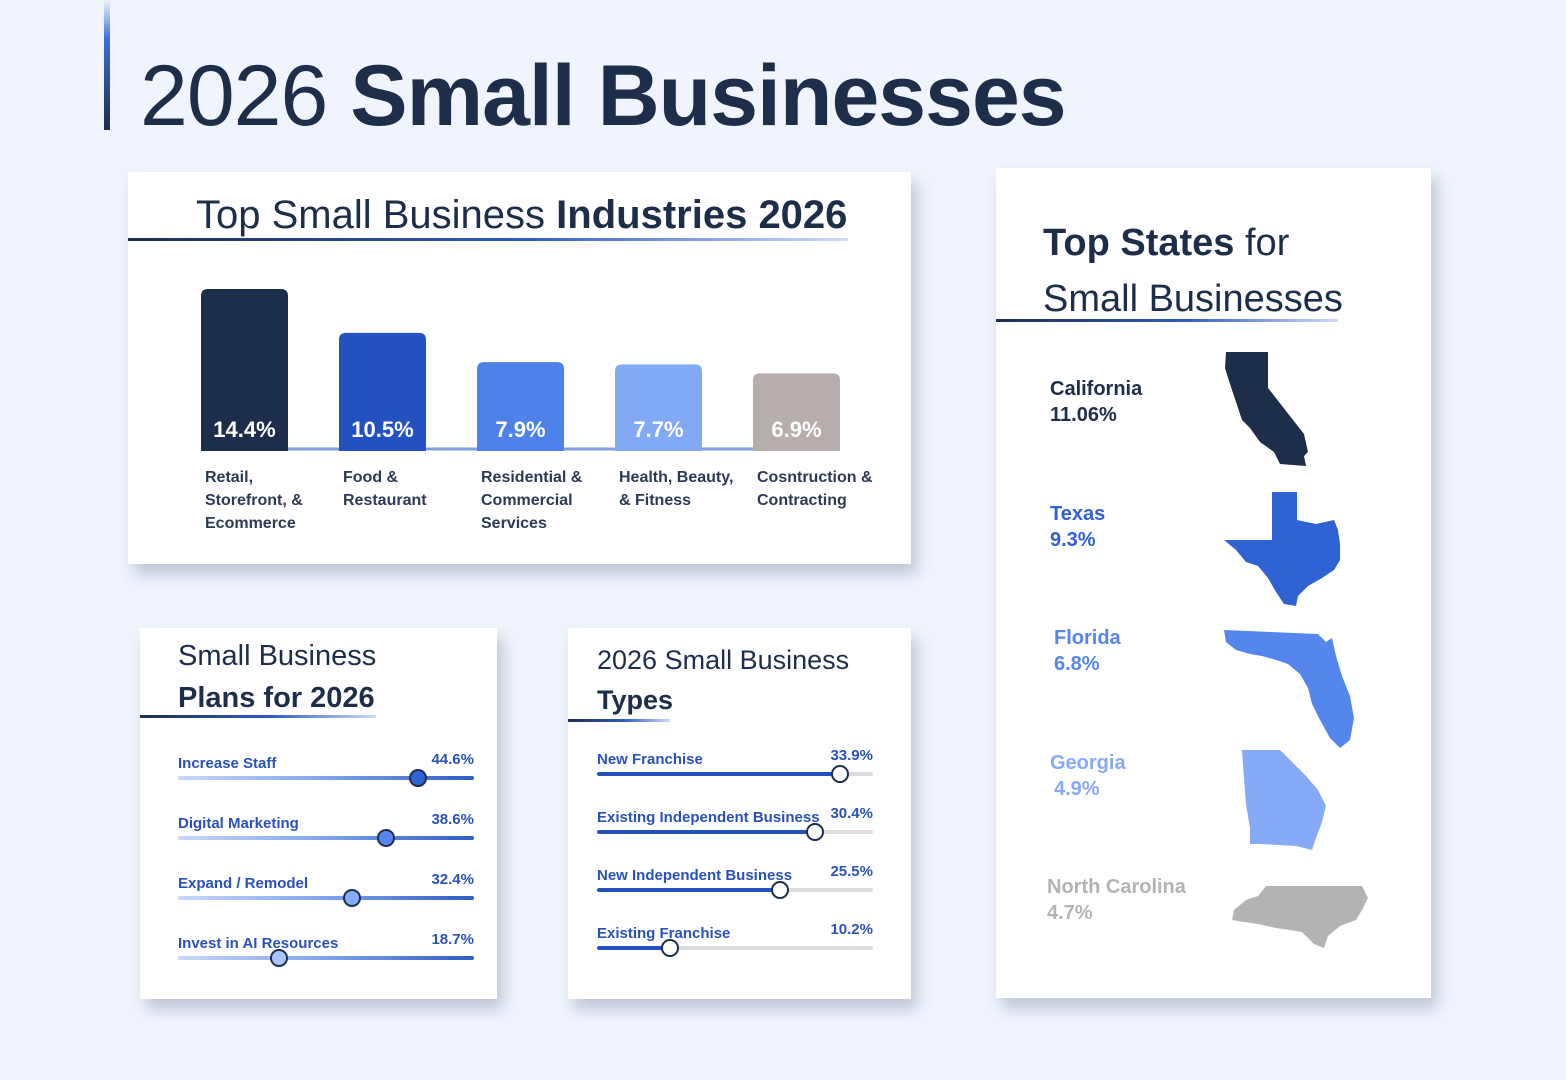  I want to click on plans-slider-value: 18.7%, so click(452, 939).